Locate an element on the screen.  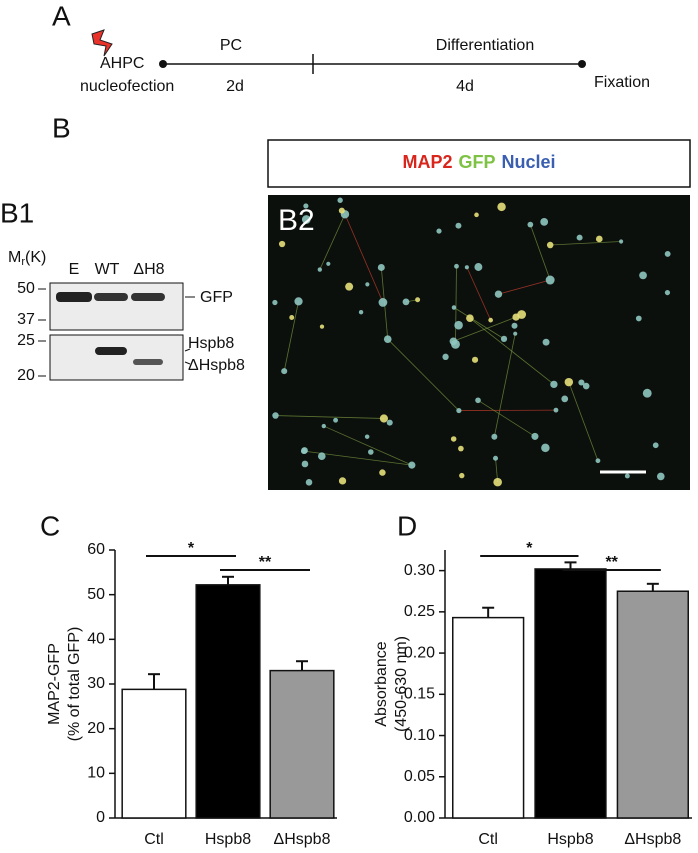
mr-label: Mr(K) is located at coordinates (27, 258).